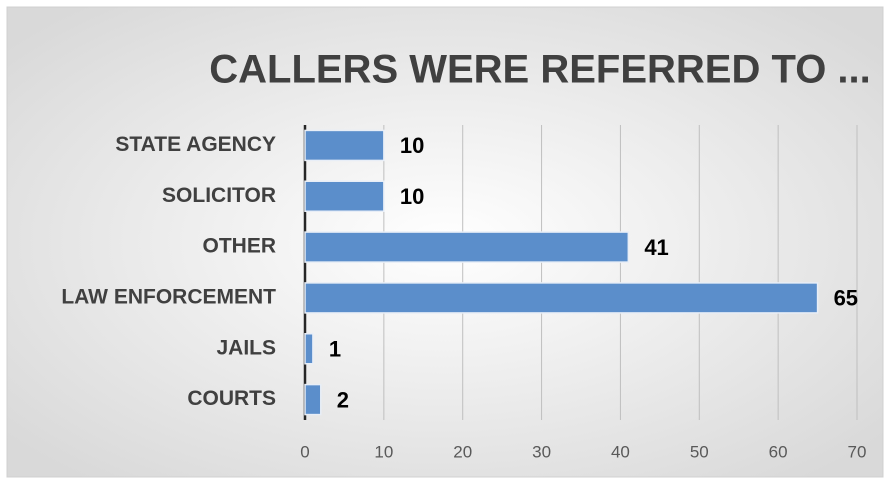 This screenshot has height=481, width=887. What do you see at coordinates (846, 298) in the screenshot?
I see `data-label: 65` at bounding box center [846, 298].